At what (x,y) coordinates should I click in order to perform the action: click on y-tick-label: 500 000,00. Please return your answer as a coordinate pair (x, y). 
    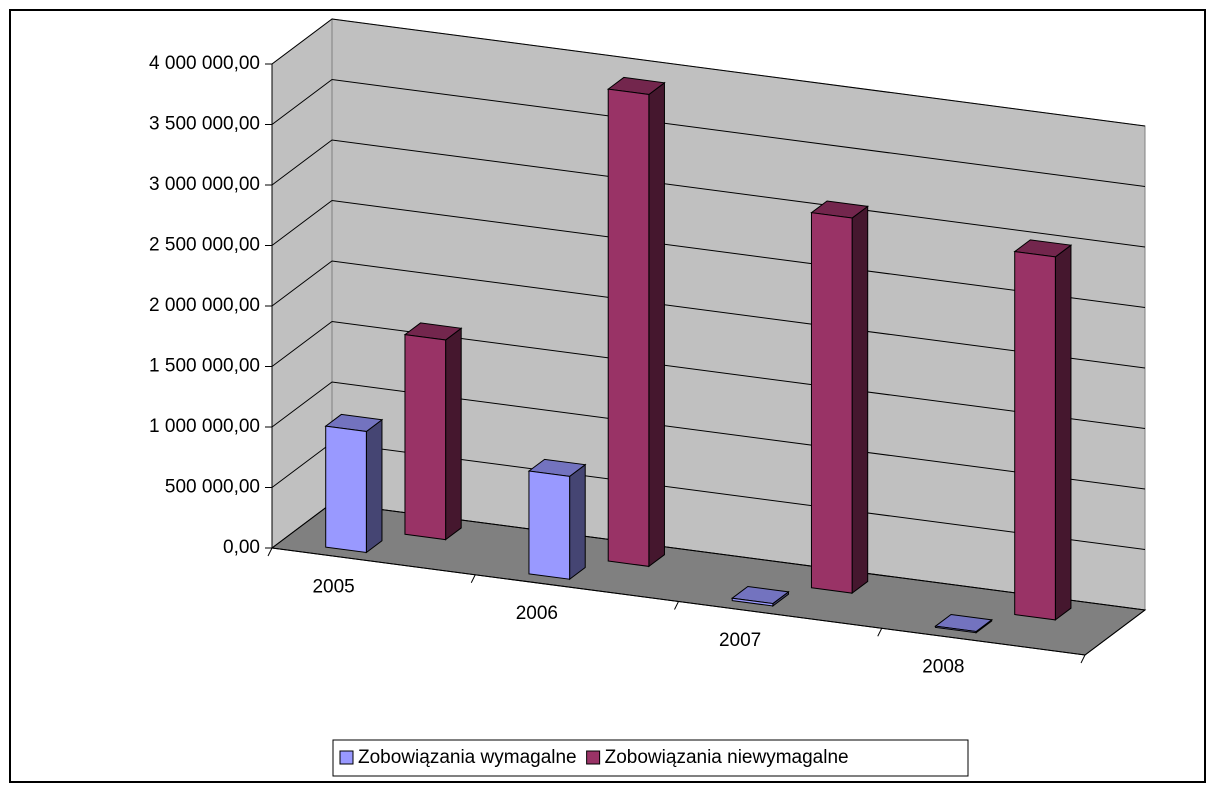
    Looking at the image, I should click on (212, 487).